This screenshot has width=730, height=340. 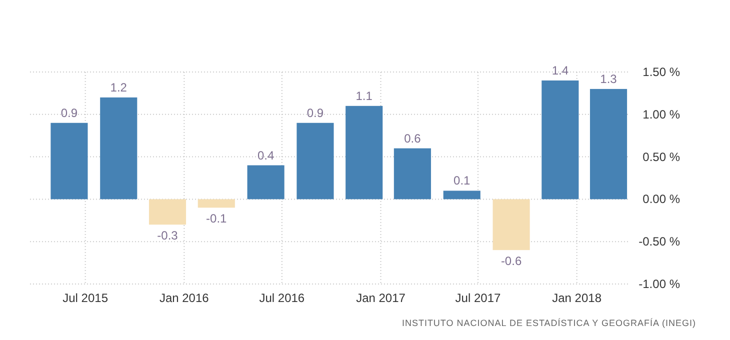 I want to click on data-label: 0.1, so click(x=462, y=181).